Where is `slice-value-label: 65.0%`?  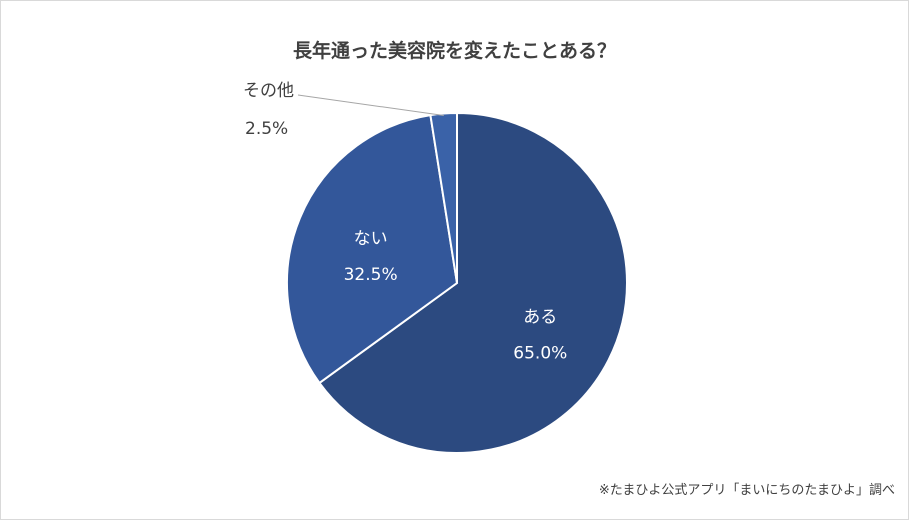 slice-value-label: 65.0% is located at coordinates (540, 353).